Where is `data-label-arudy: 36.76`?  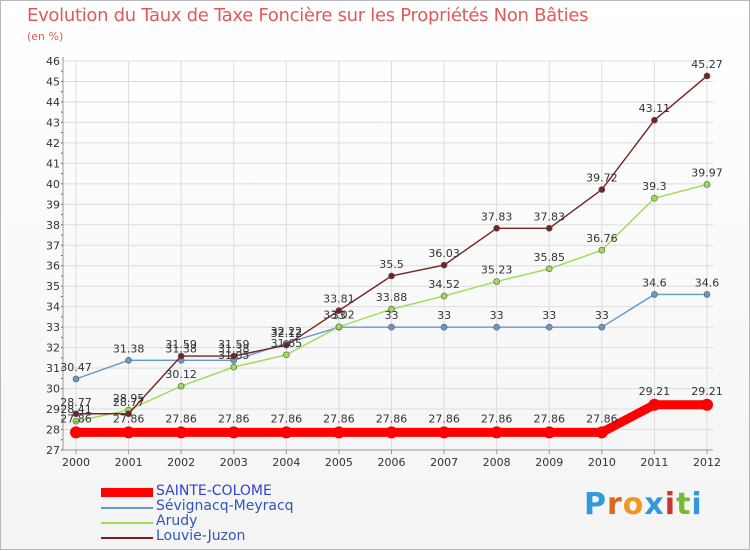 data-label-arudy: 36.76 is located at coordinates (602, 238).